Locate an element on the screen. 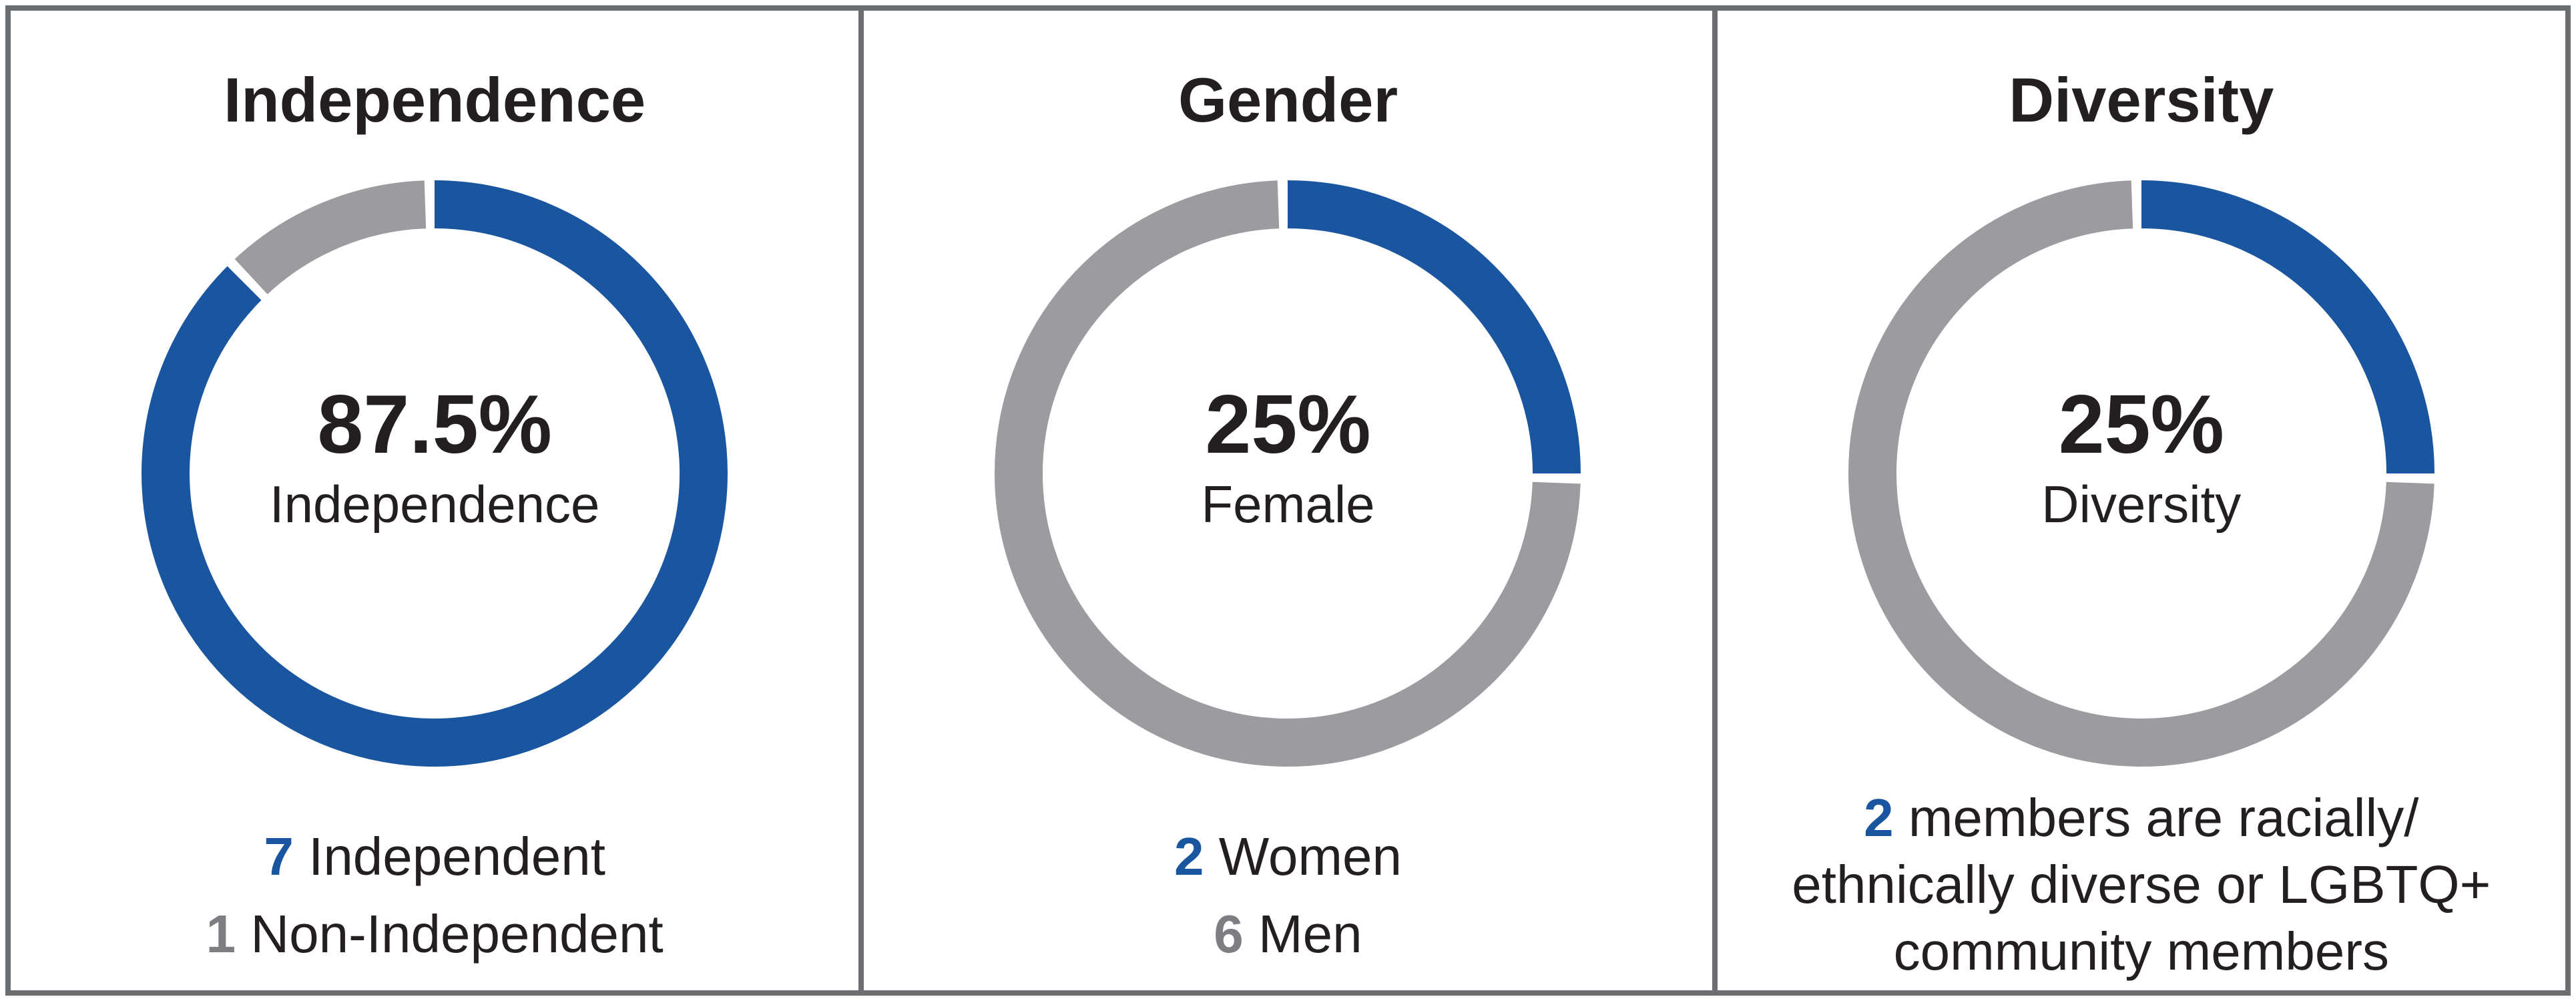 This screenshot has width=2576, height=1001. legend-text-diverse-1: members are racially/ is located at coordinates (2156, 817).